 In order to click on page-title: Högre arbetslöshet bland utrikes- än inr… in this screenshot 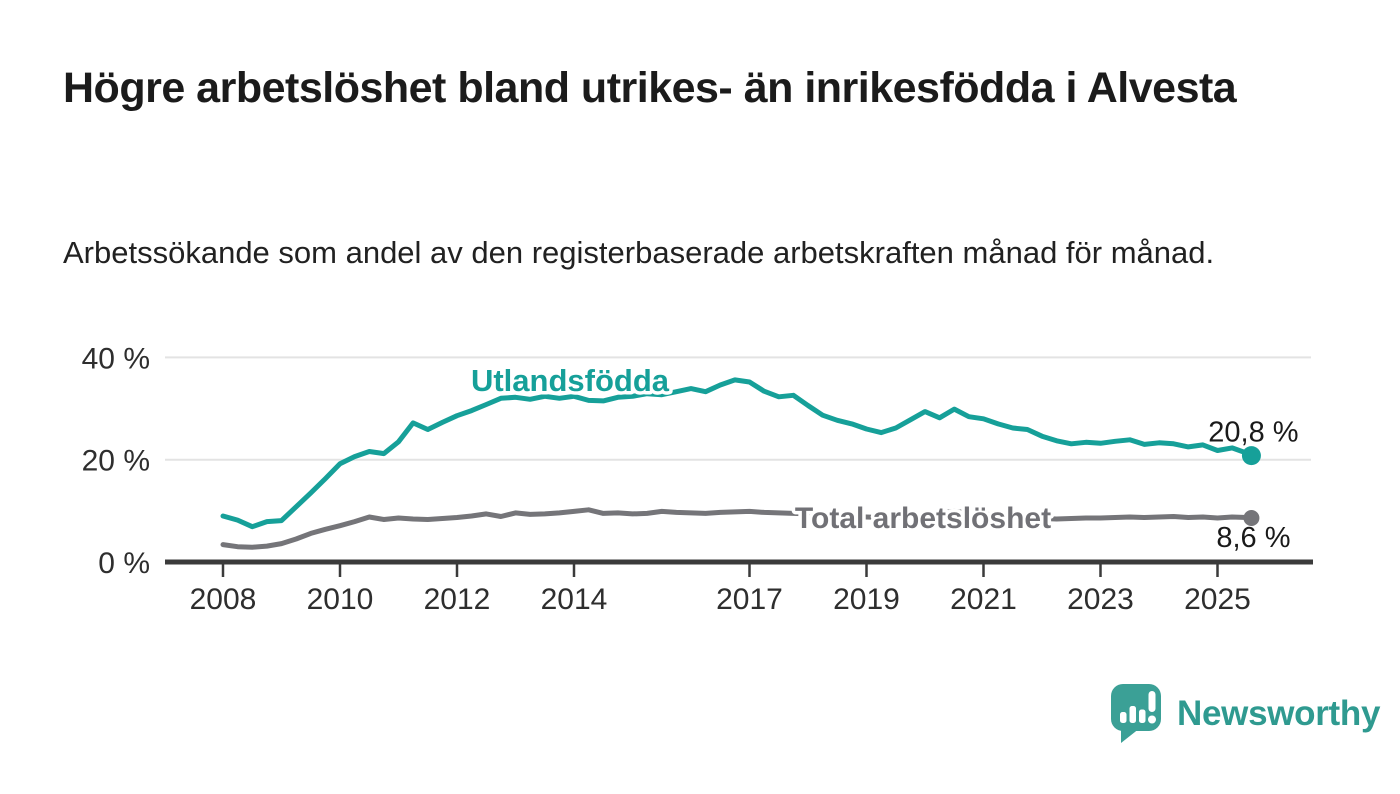, I will do `click(650, 88)`.